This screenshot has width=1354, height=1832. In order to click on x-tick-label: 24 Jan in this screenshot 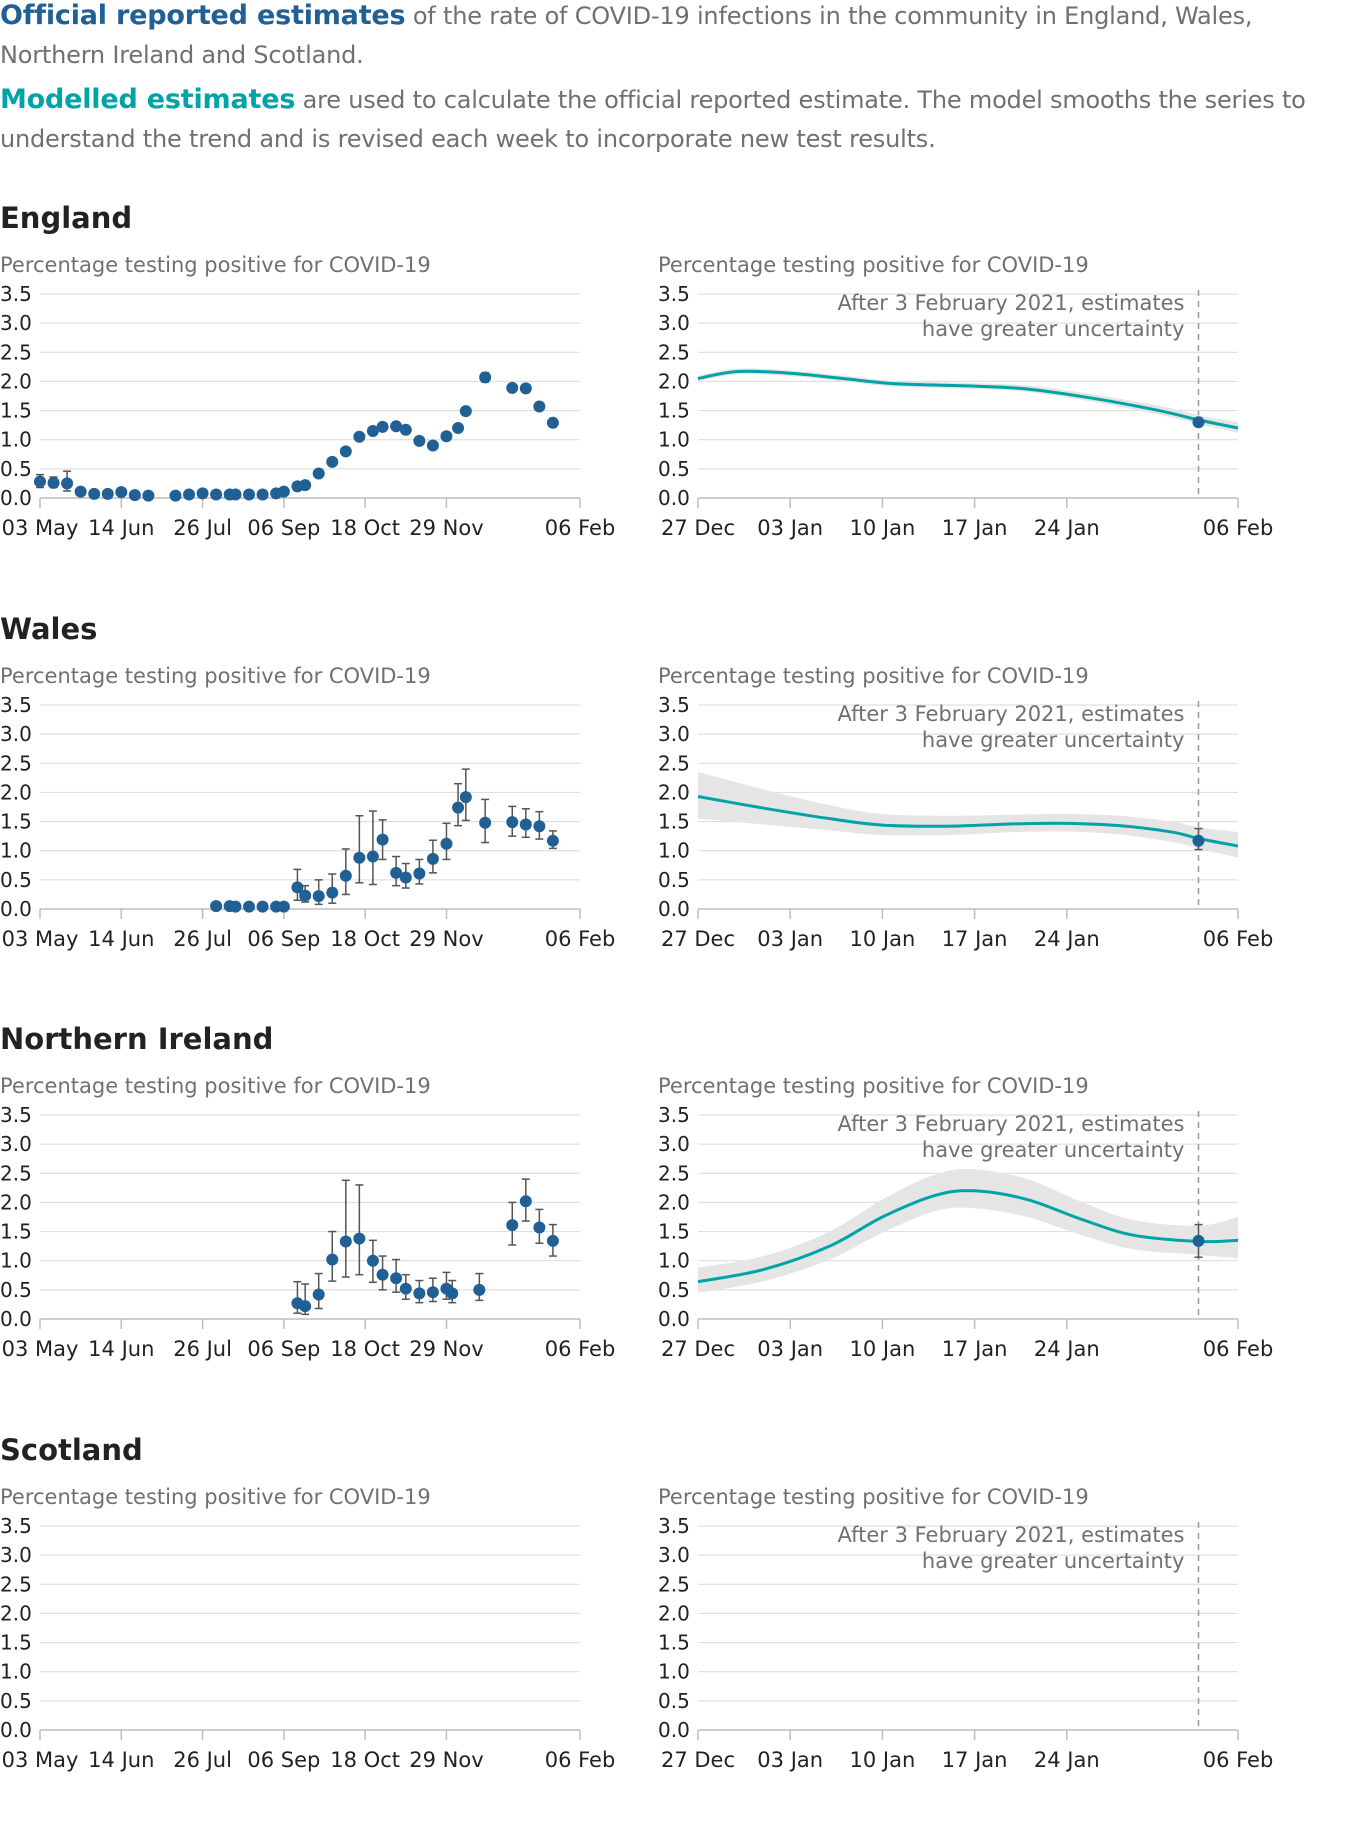, I will do `click(1067, 939)`.